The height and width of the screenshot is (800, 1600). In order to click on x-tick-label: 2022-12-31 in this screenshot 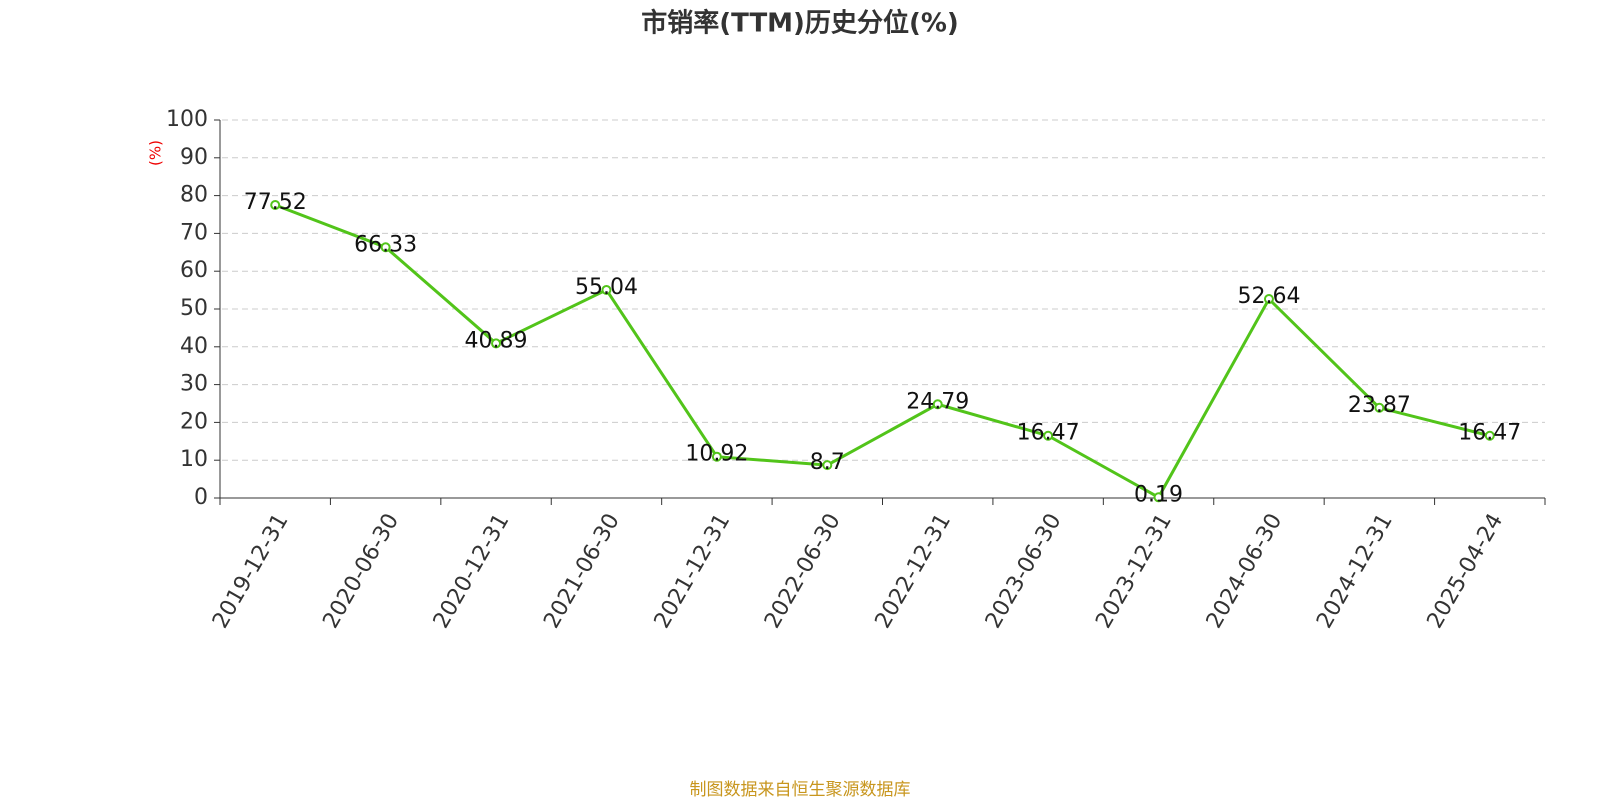, I will do `click(914, 571)`.